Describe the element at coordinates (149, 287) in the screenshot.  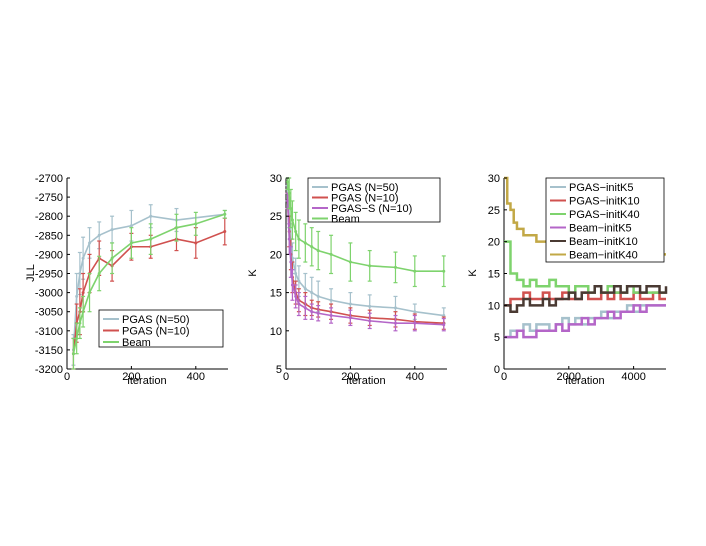
I see `series-layer` at that location.